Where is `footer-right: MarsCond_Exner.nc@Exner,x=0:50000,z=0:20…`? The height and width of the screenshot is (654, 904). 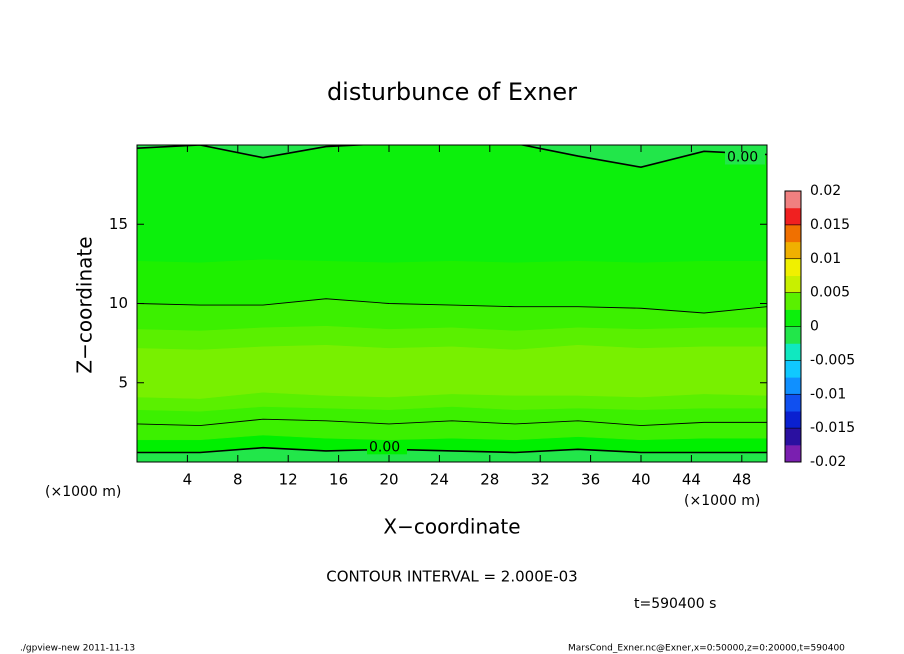
footer-right: MarsCond_Exner.nc@Exner,x=0:50000,z=0:20… is located at coordinates (706, 649).